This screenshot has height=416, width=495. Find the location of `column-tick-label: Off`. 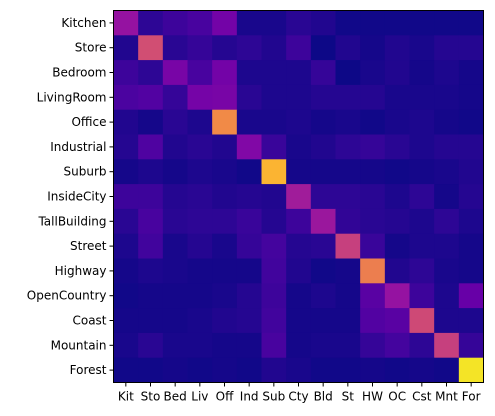

column-tick-label: Off is located at coordinates (225, 397).